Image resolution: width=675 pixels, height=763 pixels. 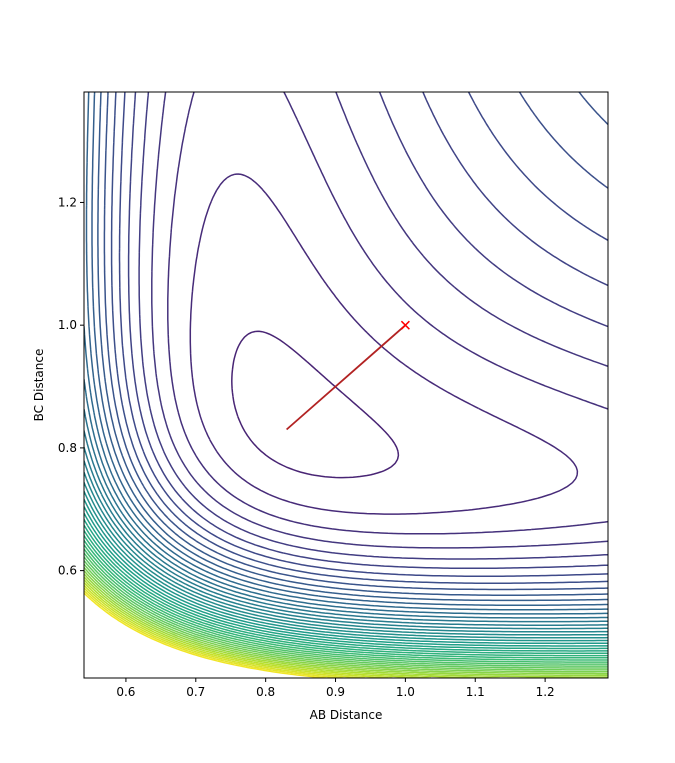 I want to click on trajectory-end-marker, so click(x=405, y=325).